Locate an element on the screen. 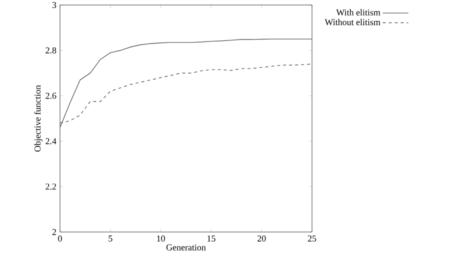 Image resolution: width=474 pixels, height=272 pixels. y-tick-label: 2.8 is located at coordinates (51, 50).